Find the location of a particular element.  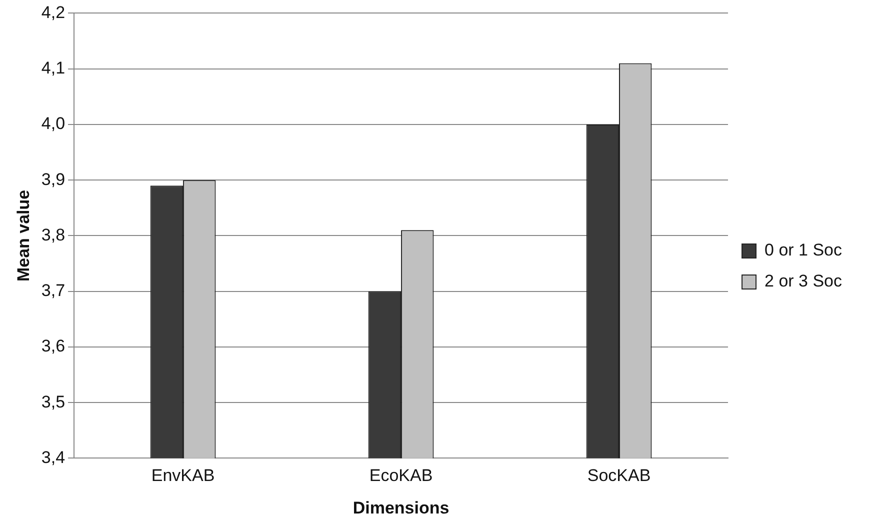

y-tick-label: 4,0 is located at coordinates (53, 124).